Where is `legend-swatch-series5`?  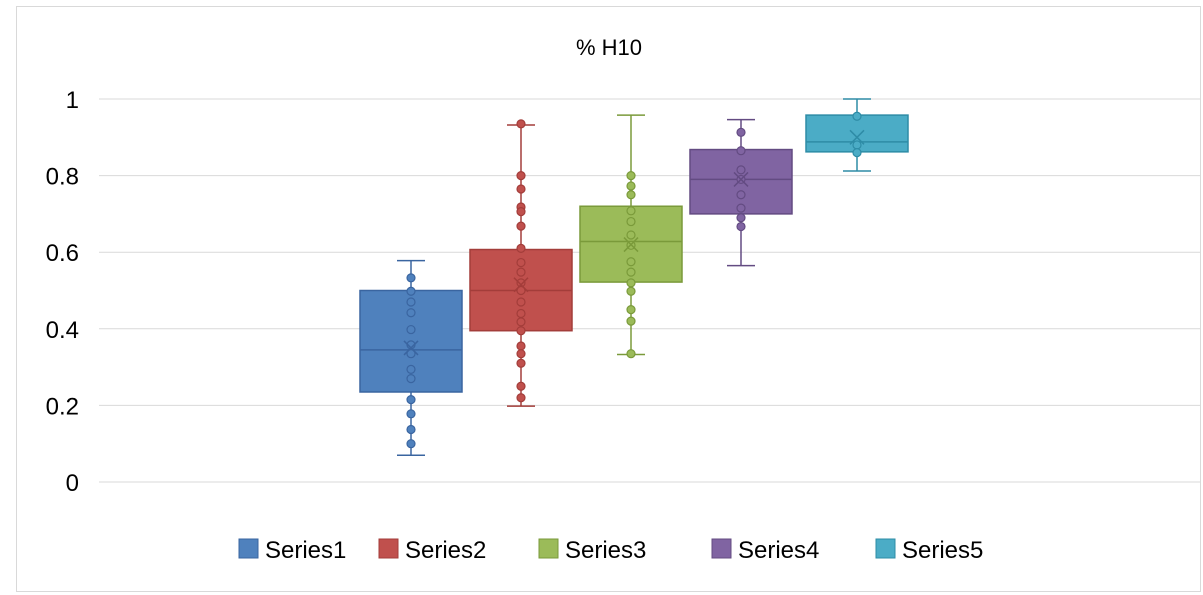
legend-swatch-series5 is located at coordinates (885, 548).